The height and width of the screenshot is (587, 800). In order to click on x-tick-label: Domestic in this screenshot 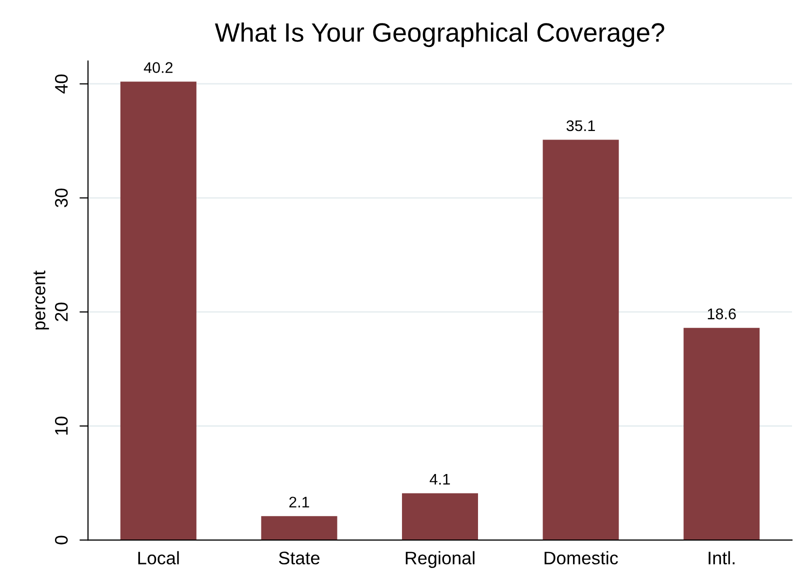, I will do `click(581, 557)`.